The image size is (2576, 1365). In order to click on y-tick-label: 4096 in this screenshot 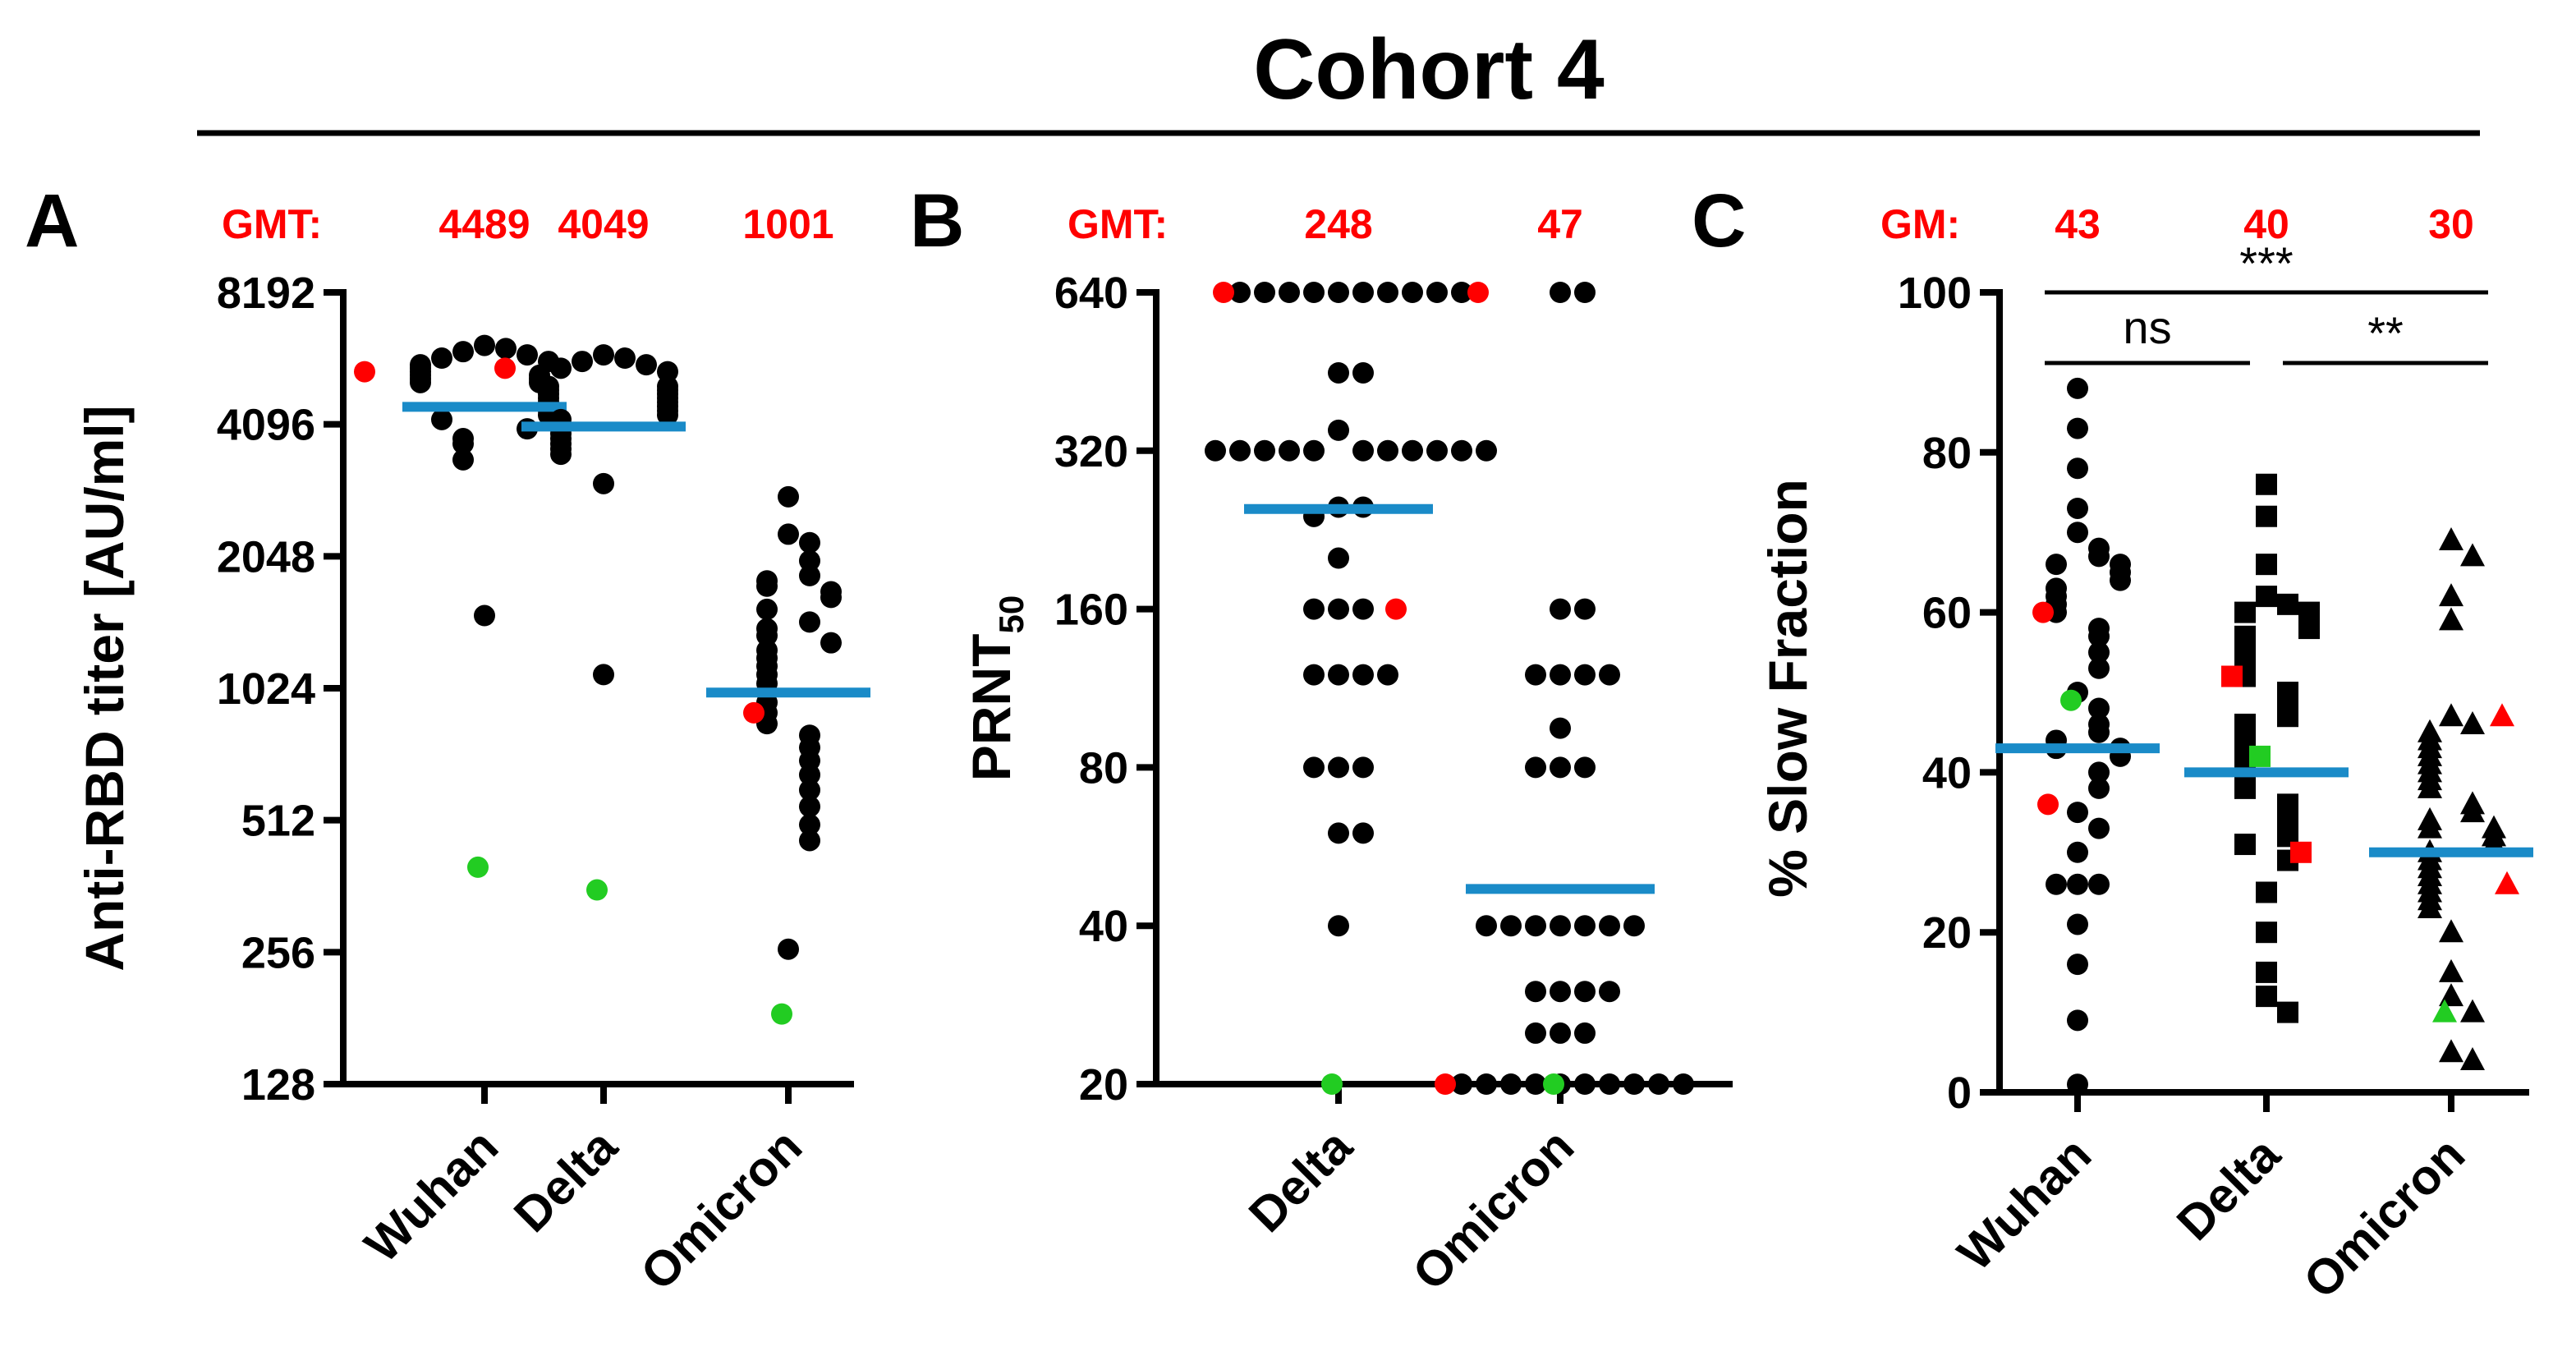, I will do `click(266, 425)`.